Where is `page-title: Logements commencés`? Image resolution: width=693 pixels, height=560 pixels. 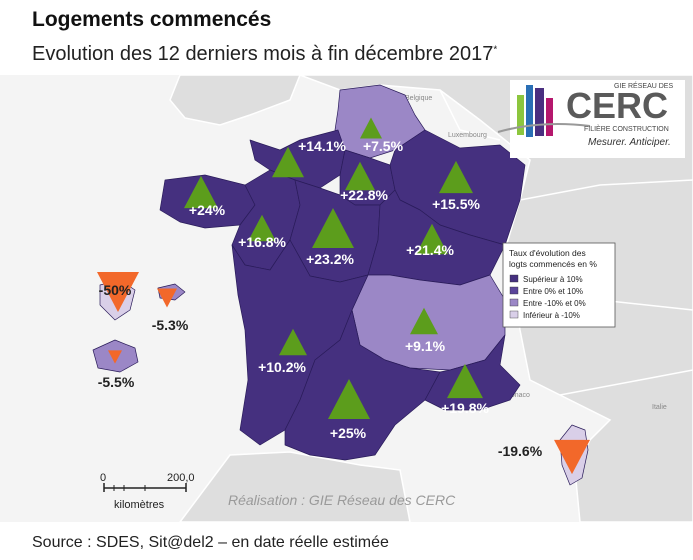
page-title: Logements commencés is located at coordinates (152, 19).